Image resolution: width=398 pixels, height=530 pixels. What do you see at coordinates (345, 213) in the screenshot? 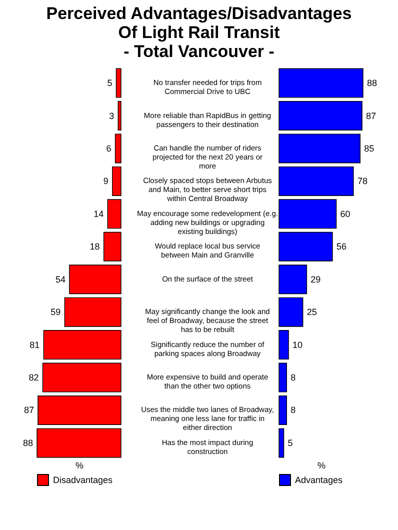
I see `data-label: 60` at bounding box center [345, 213].